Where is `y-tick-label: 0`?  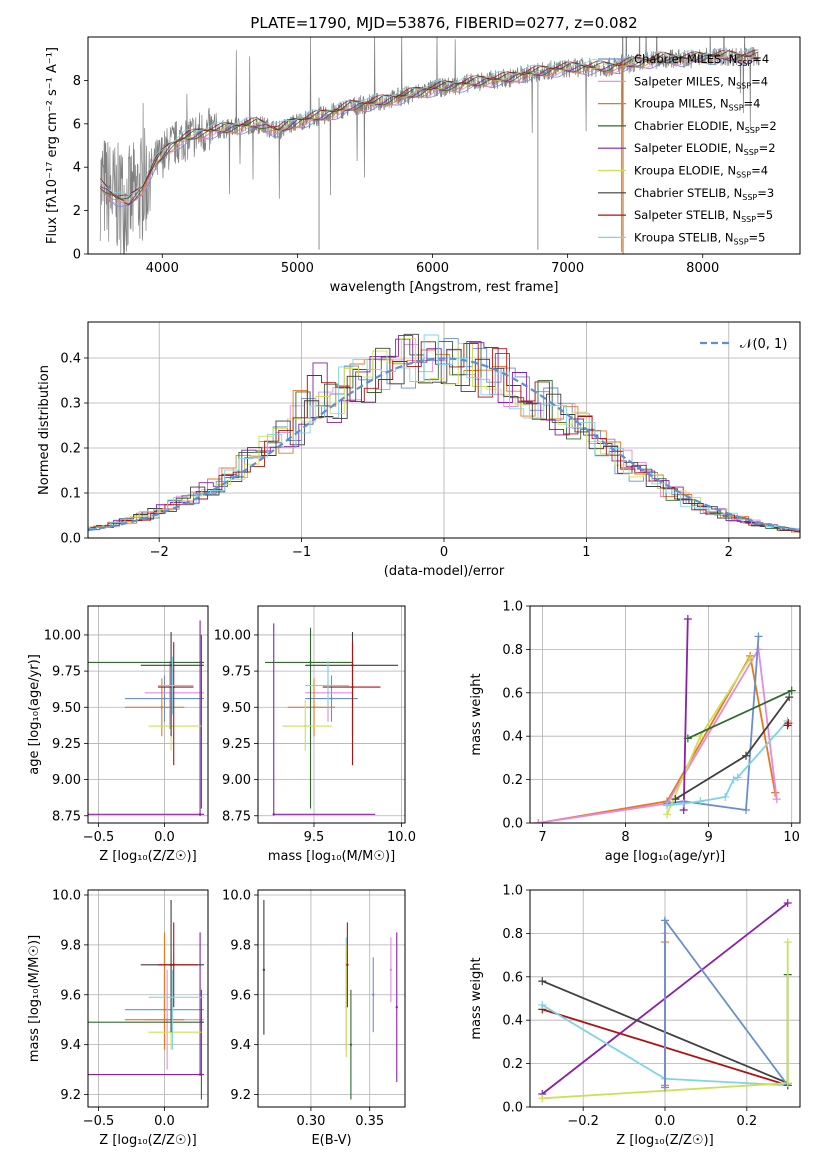
y-tick-label: 0 is located at coordinates (77, 255).